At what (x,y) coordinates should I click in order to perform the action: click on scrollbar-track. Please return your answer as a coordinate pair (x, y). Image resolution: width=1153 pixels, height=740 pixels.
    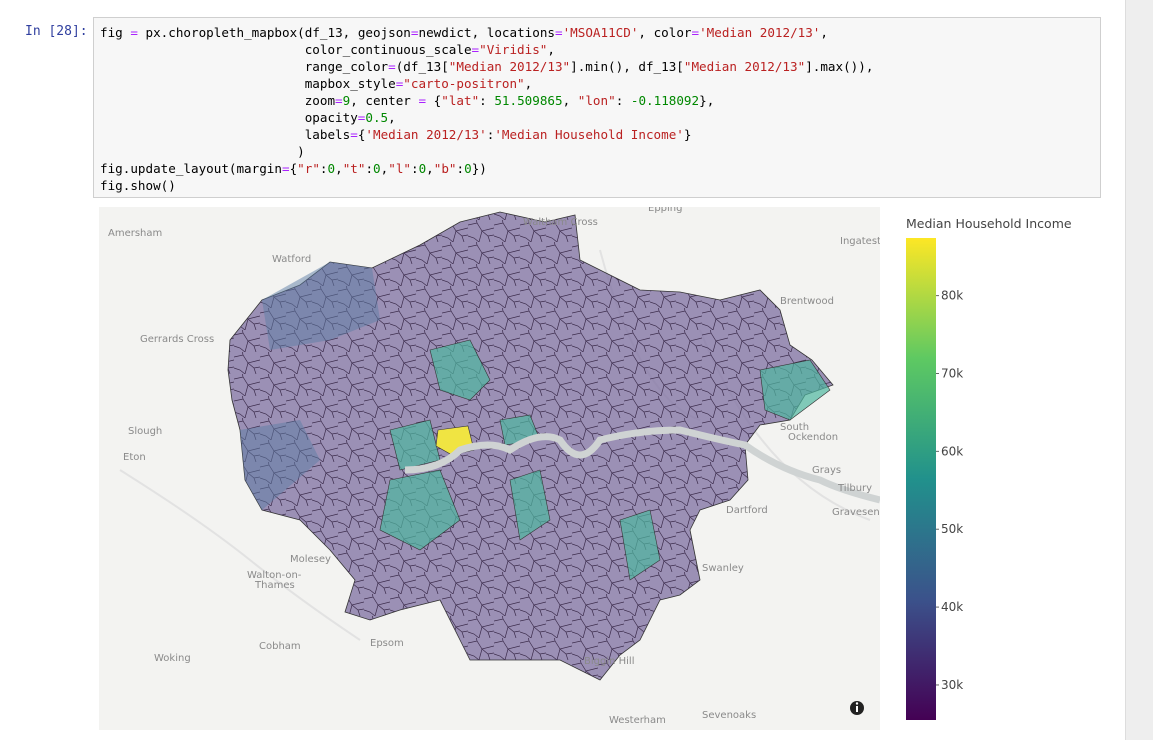
    Looking at the image, I should click on (1139, 370).